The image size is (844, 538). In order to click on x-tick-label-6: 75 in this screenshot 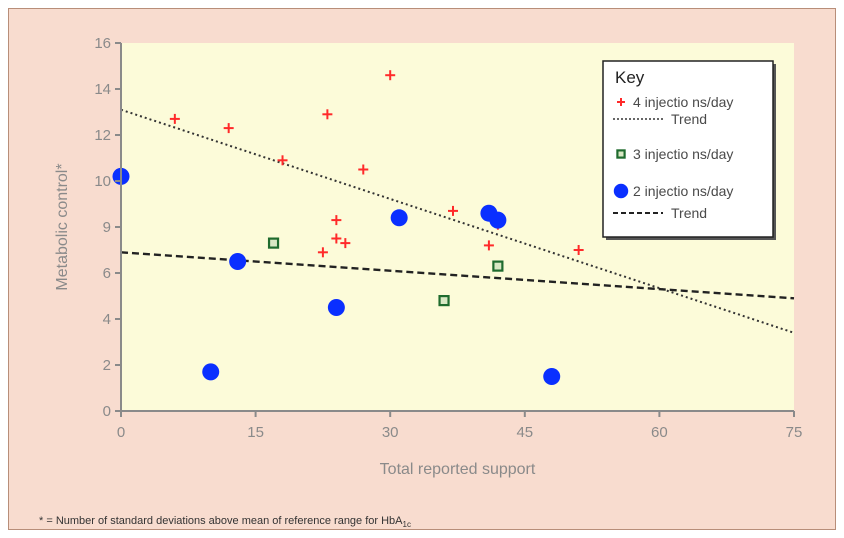, I will do `click(794, 432)`.